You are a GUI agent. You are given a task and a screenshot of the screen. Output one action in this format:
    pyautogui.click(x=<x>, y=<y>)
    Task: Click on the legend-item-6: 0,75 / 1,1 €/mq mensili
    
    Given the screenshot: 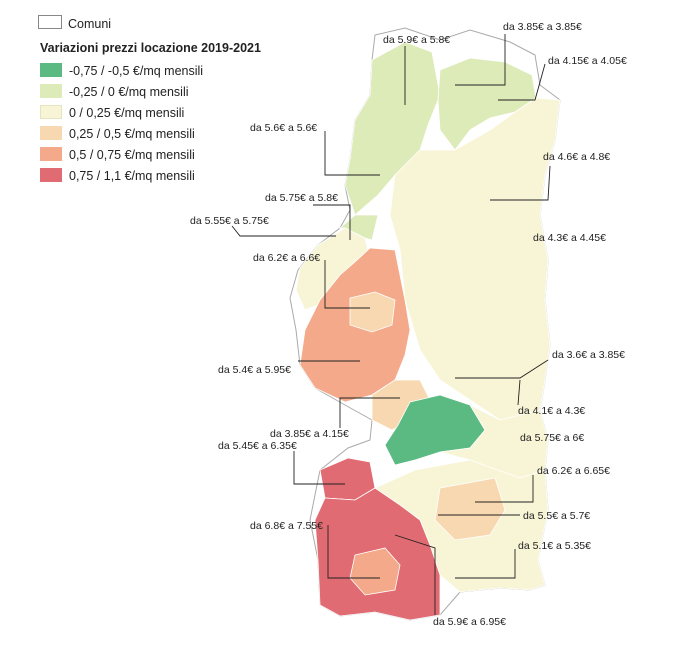 What is the action you would take?
    pyautogui.click(x=117, y=176)
    